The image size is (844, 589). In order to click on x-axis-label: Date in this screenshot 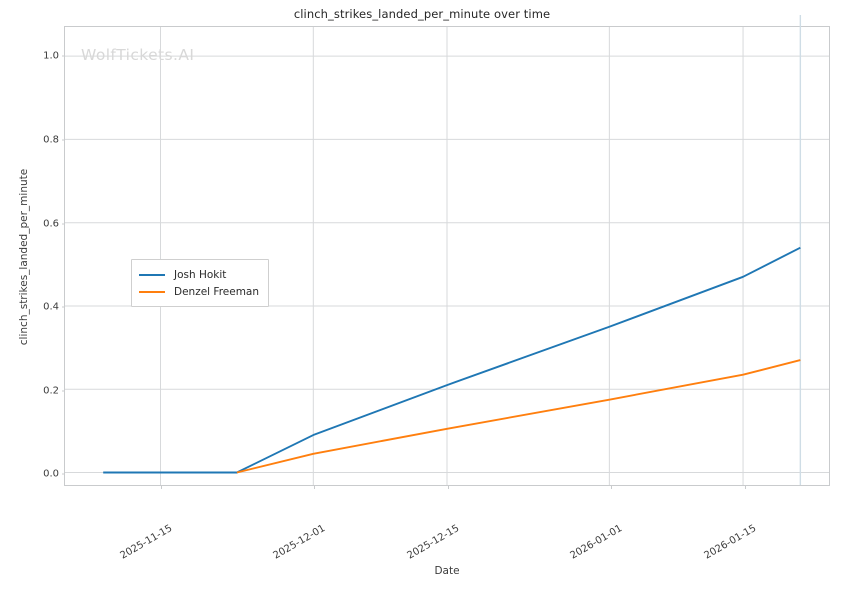, I will do `click(447, 571)`.